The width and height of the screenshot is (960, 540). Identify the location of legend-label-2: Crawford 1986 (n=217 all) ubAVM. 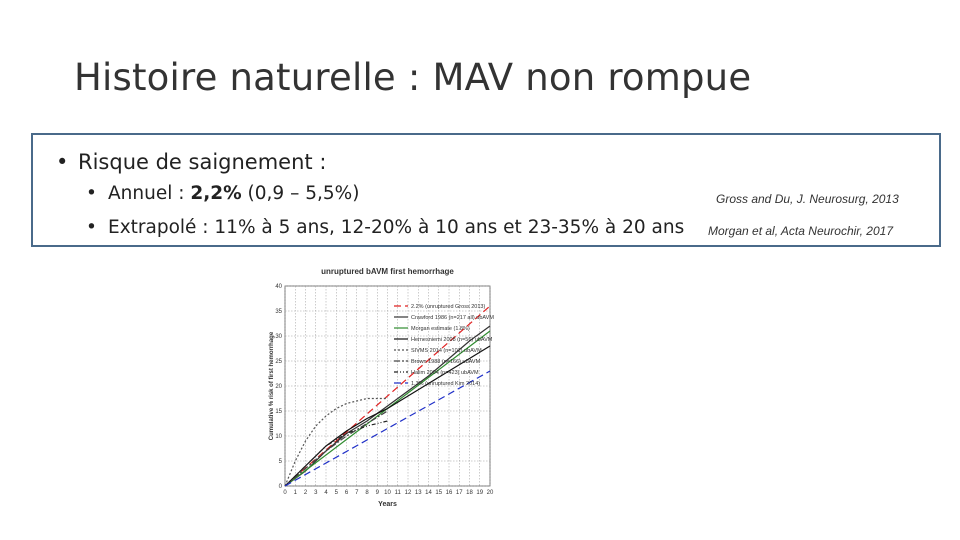
(452, 318).